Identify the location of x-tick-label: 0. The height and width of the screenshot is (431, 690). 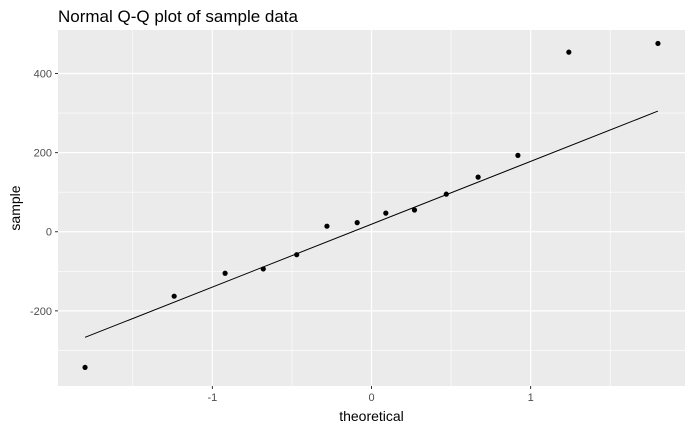
(371, 398).